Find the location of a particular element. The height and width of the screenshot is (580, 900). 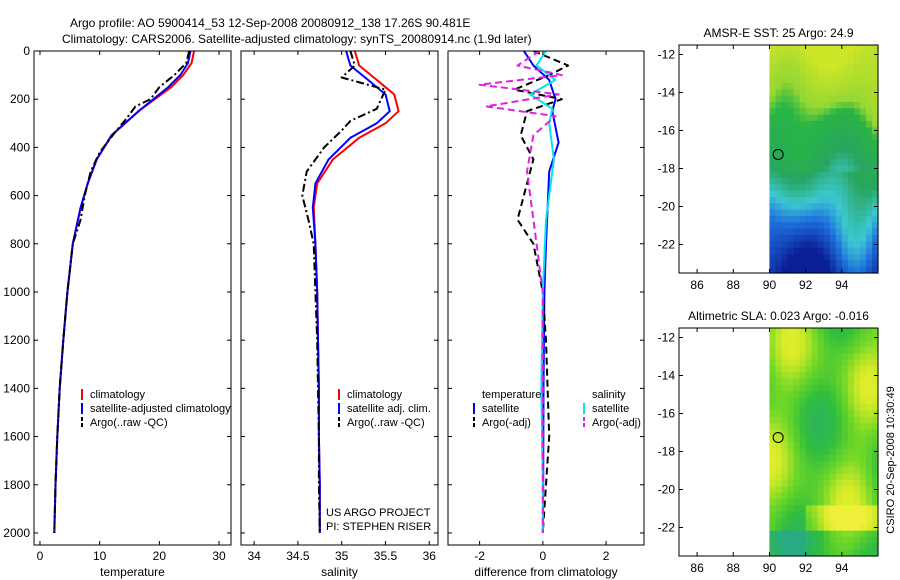

y-tick-label: -16 is located at coordinates (667, 414).